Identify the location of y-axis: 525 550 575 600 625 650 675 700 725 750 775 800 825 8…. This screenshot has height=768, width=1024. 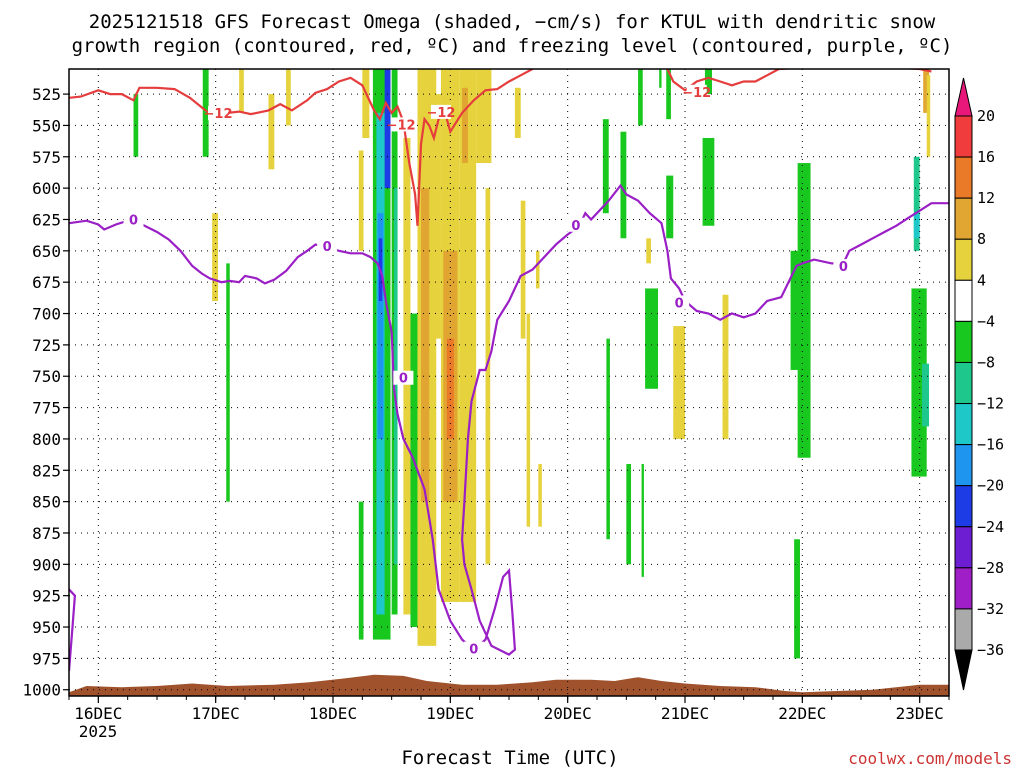
(45, 392).